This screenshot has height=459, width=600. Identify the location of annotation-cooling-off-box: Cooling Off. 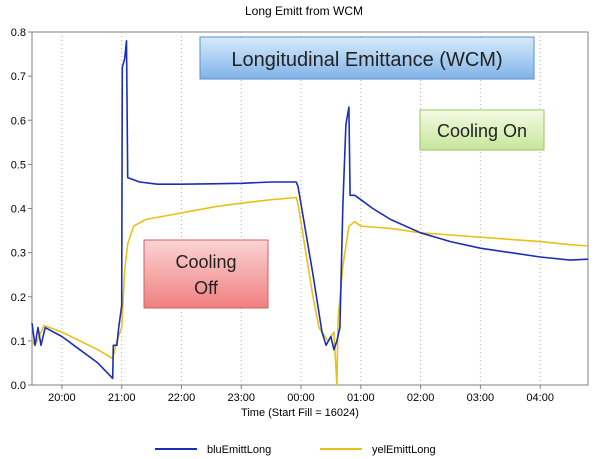
(206, 274).